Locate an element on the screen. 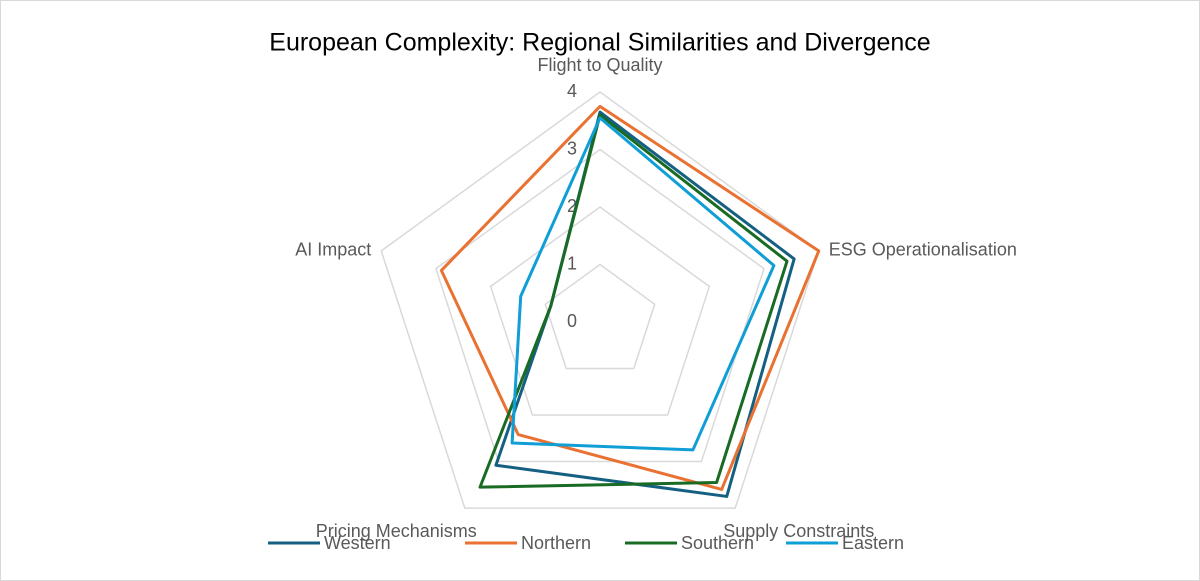 The width and height of the screenshot is (1200, 581). grid-ring is located at coordinates (600, 311).